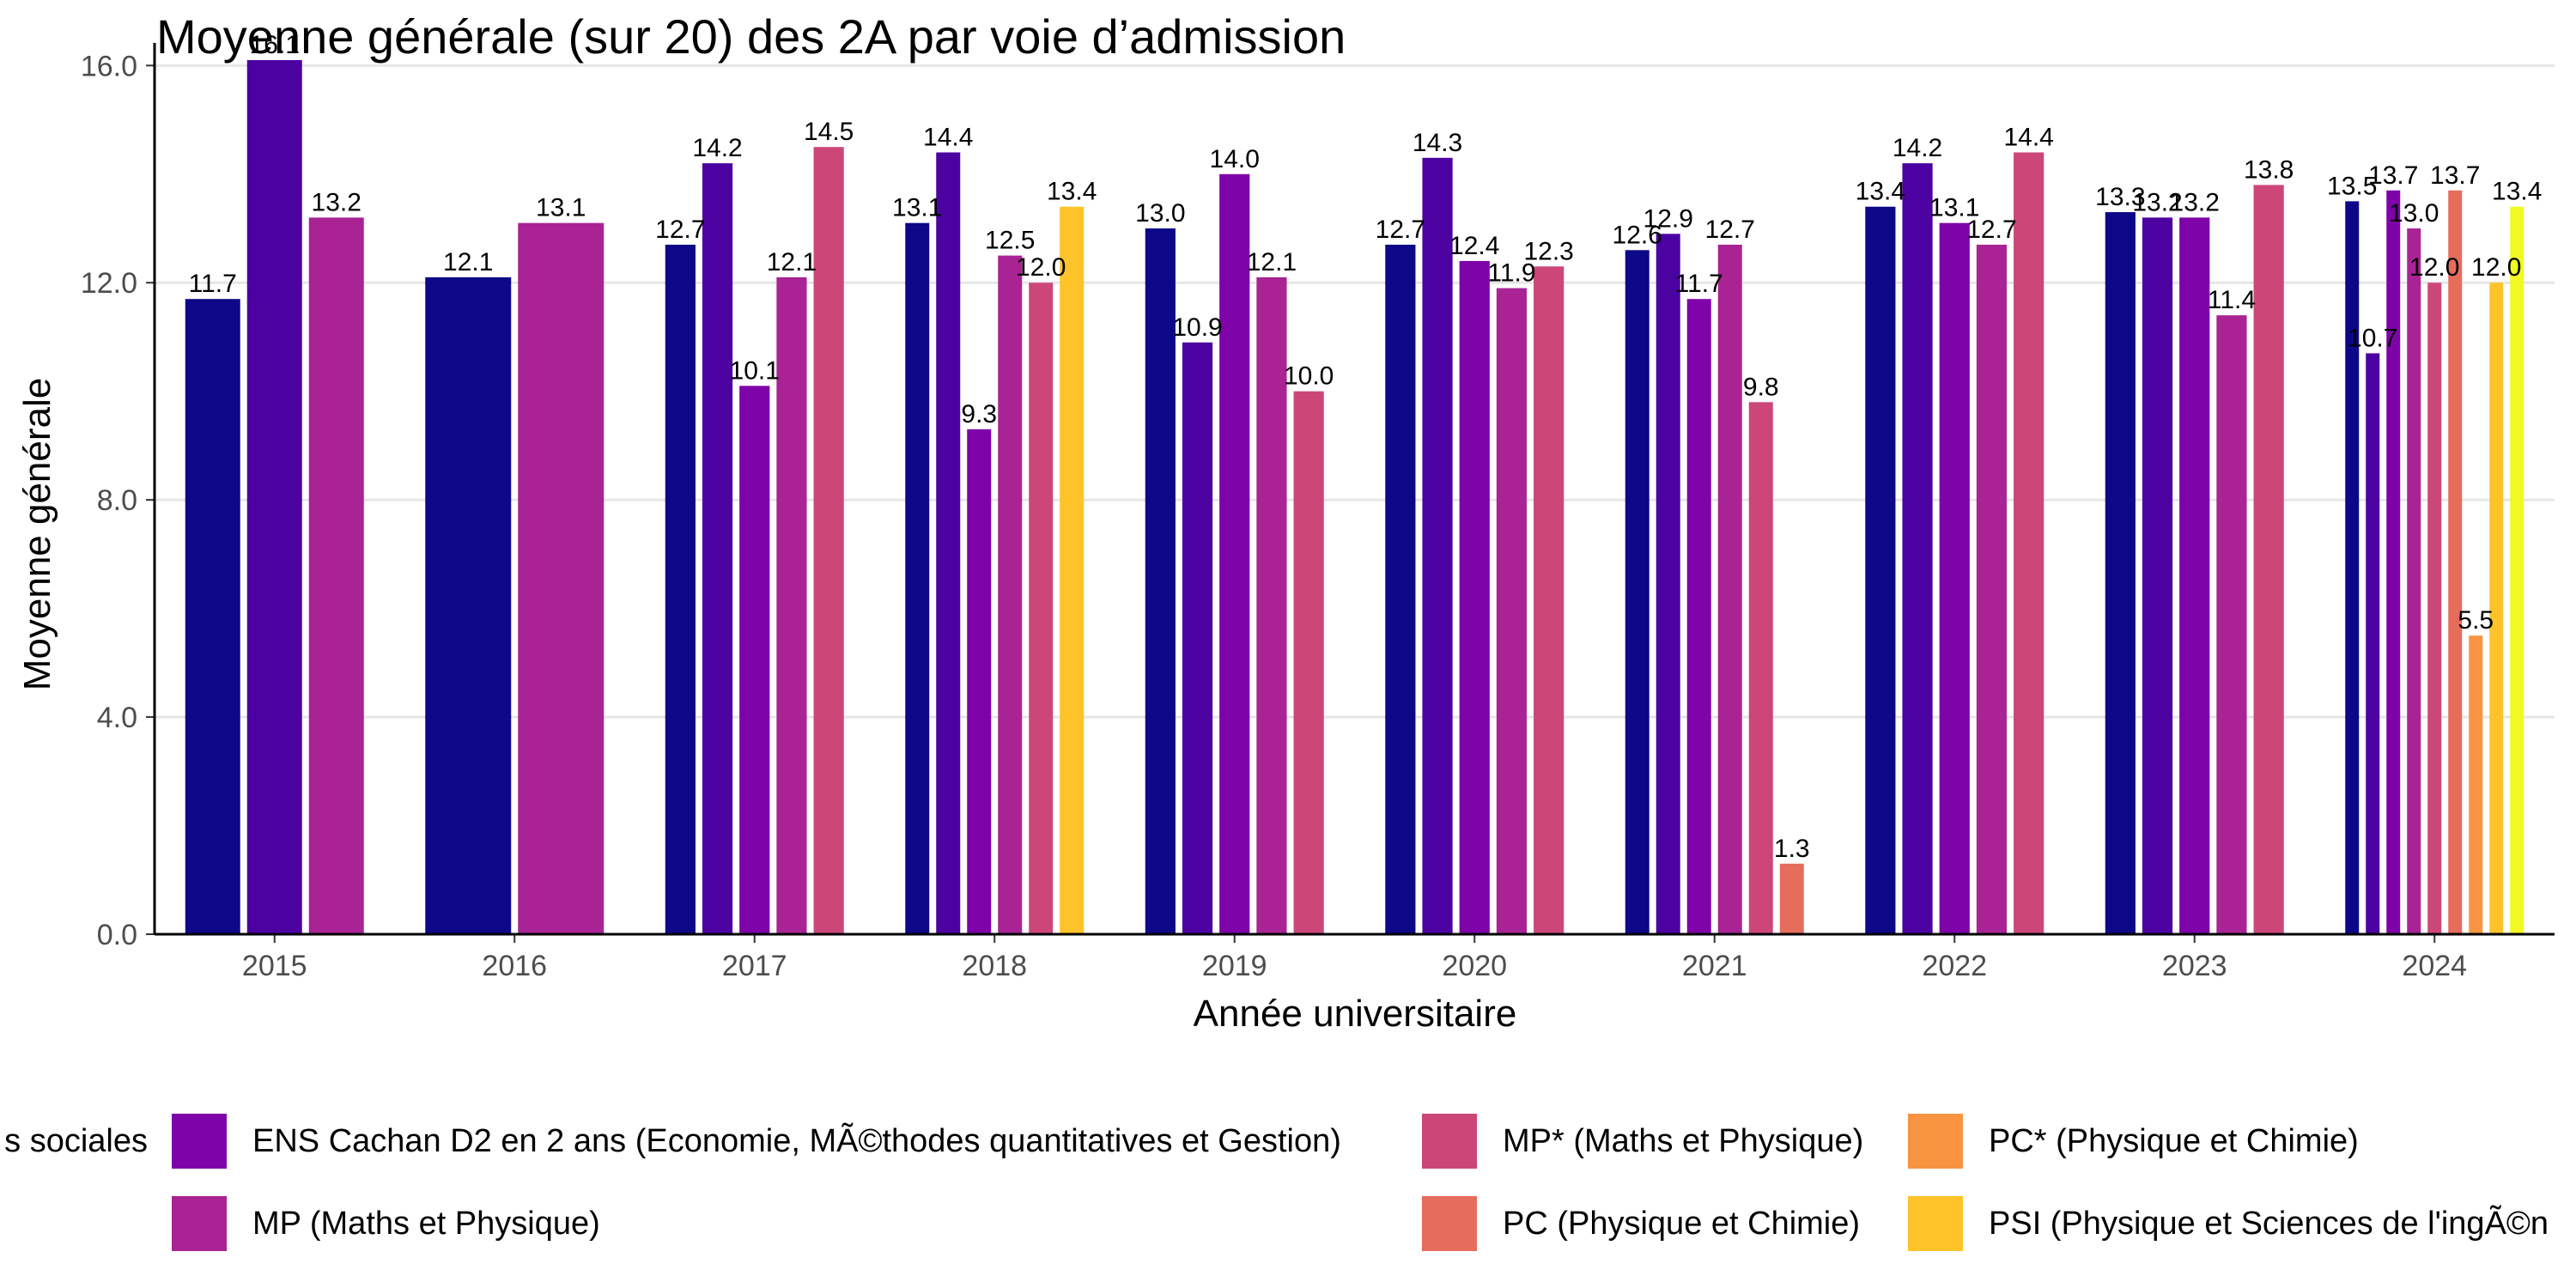 Image resolution: width=2576 pixels, height=1288 pixels. Describe the element at coordinates (1474, 597) in the screenshot. I see `bar-2020-s2` at that location.